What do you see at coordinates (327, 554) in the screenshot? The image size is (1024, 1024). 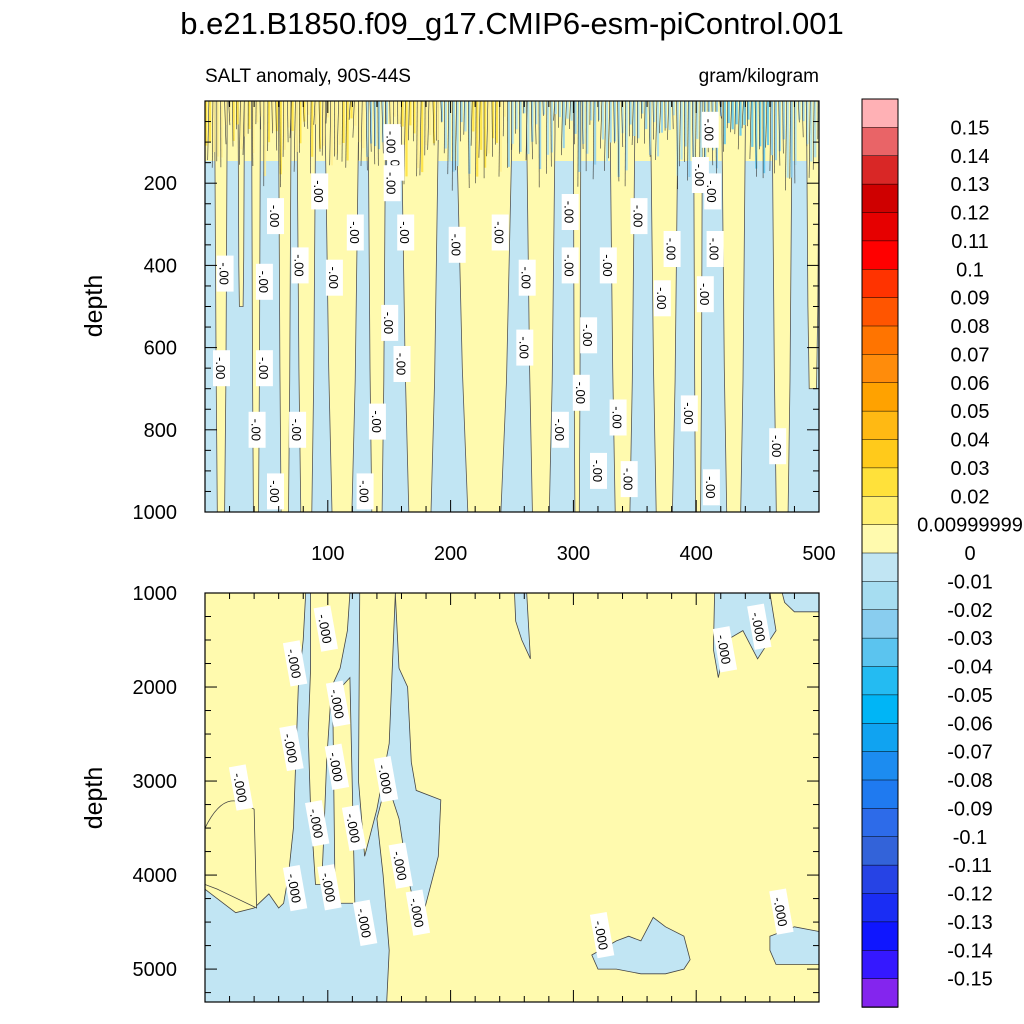 I see `x-tick-label: 100` at bounding box center [327, 554].